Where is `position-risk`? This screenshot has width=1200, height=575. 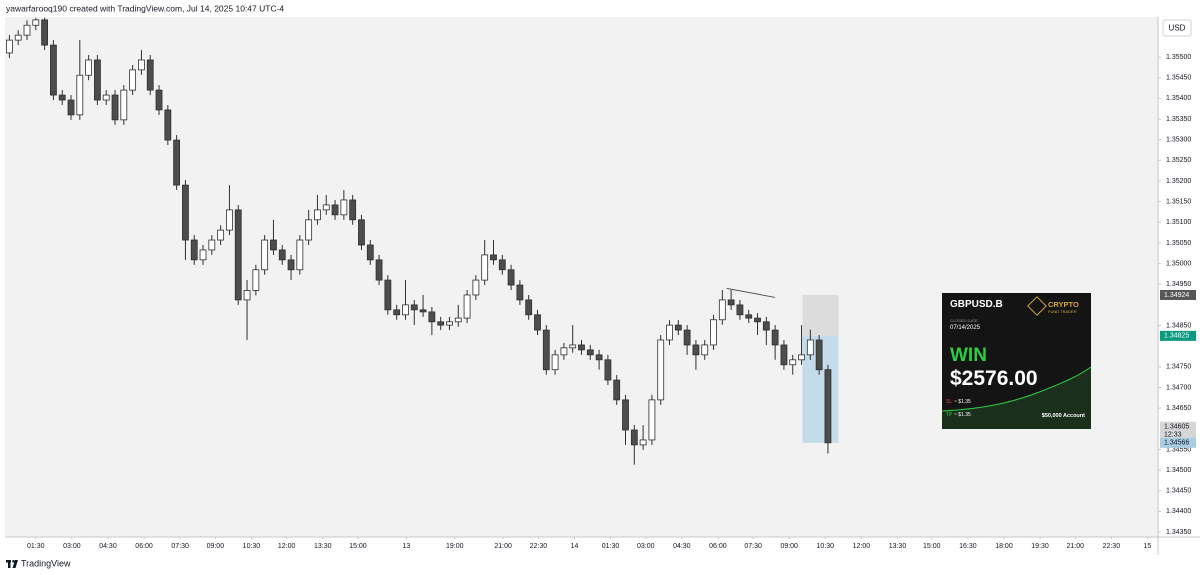
position-risk is located at coordinates (820, 315).